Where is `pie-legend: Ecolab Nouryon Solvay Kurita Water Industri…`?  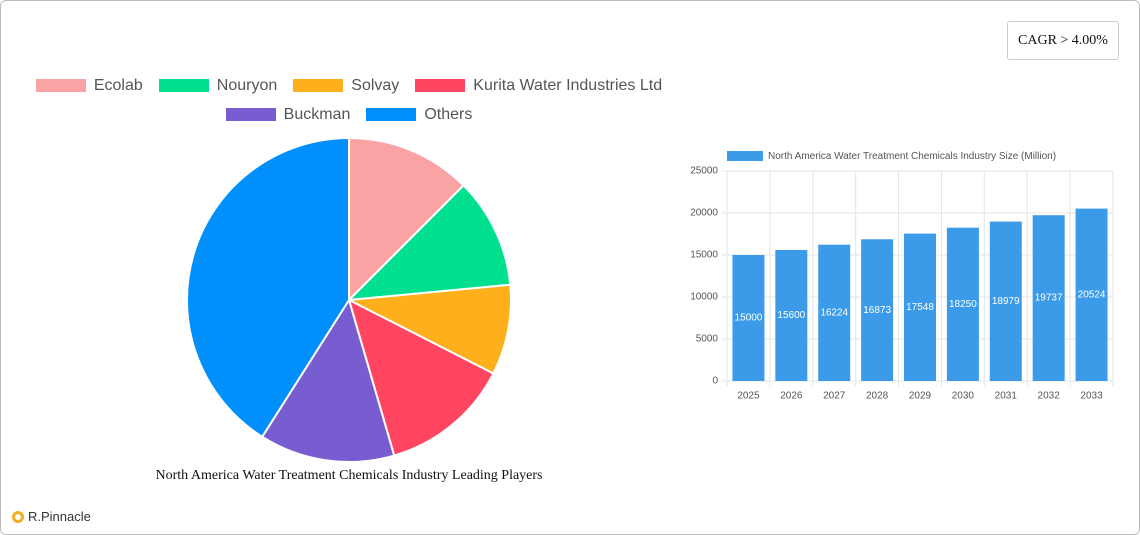 pie-legend: Ecolab Nouryon Solvay Kurita Water Industri… is located at coordinates (349, 100).